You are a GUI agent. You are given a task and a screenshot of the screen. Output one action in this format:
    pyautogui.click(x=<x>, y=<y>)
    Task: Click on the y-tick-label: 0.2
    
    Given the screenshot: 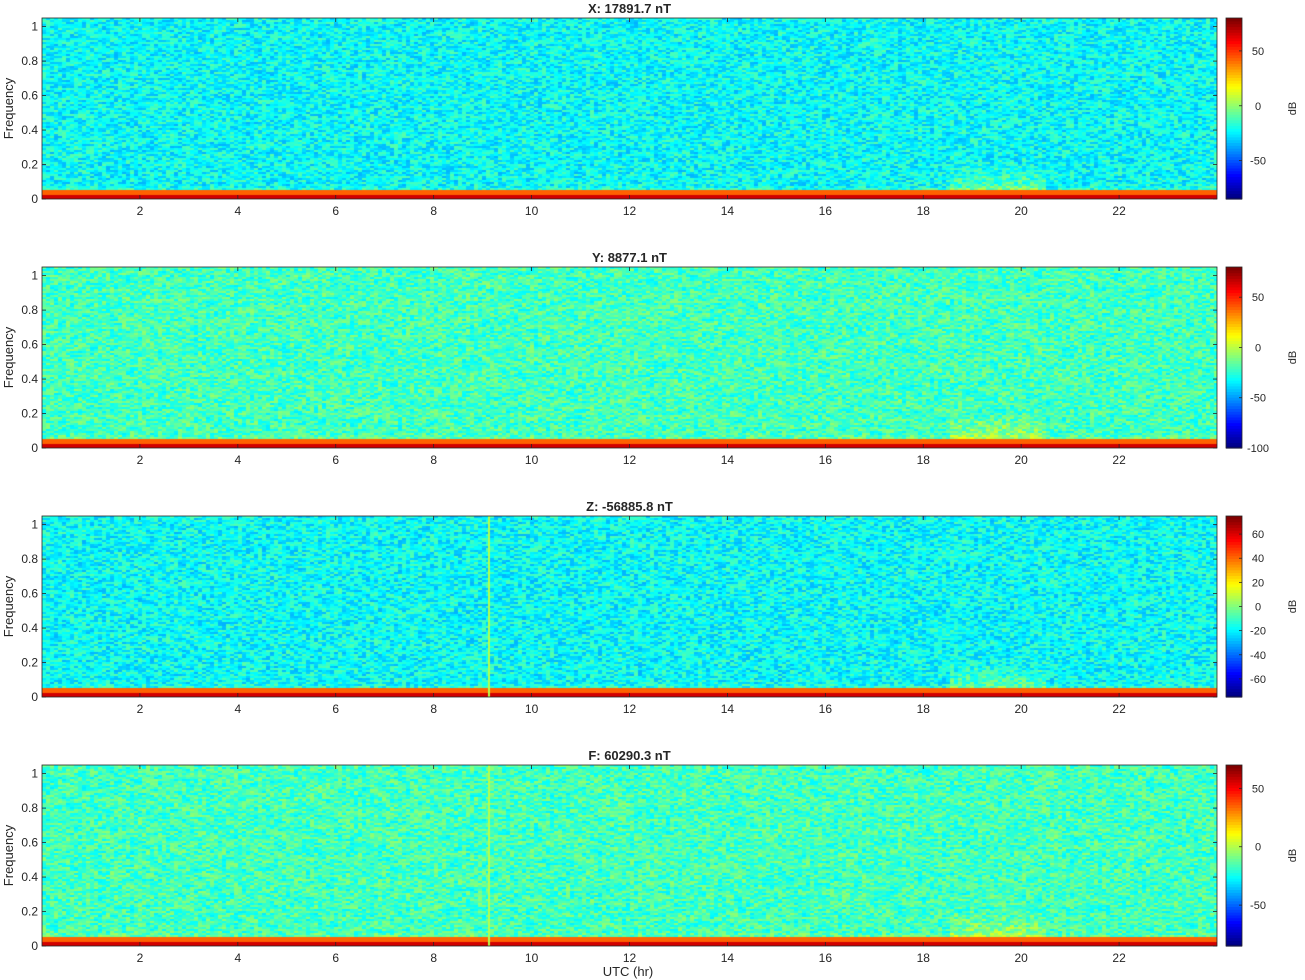 What is the action you would take?
    pyautogui.click(x=29, y=414)
    